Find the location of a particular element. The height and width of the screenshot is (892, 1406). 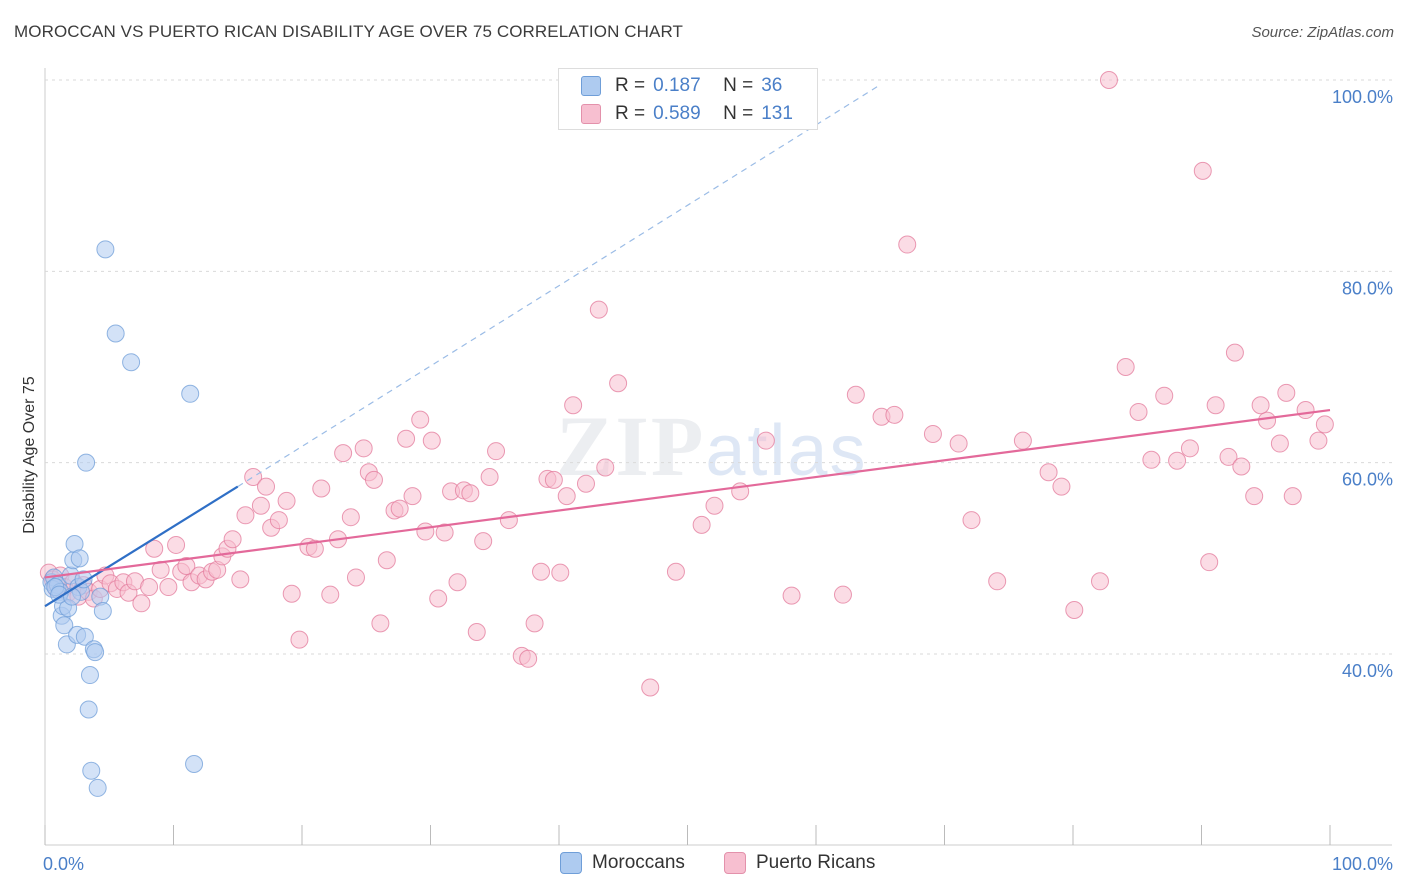

chart-source: Source: ZipAtlas.com is located at coordinates (1322, 32).